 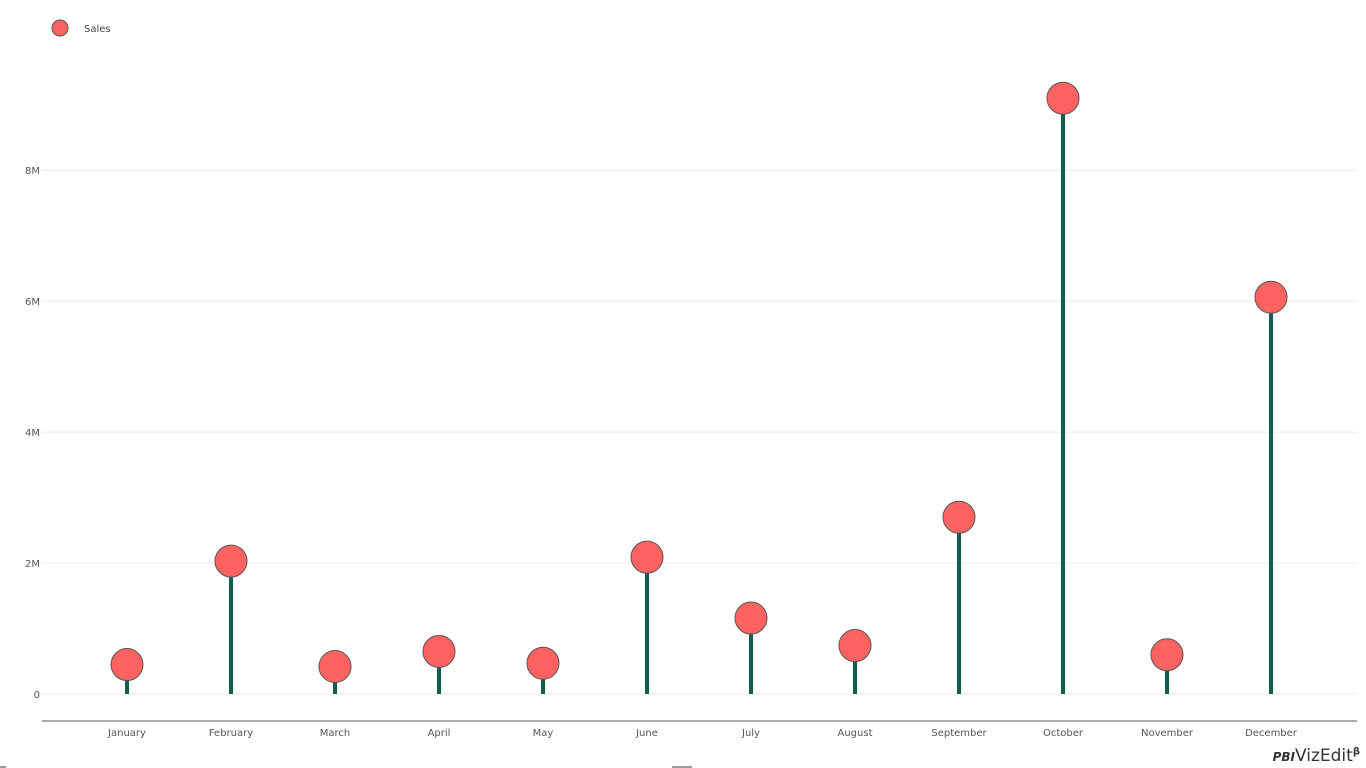 I want to click on marker-march, so click(x=335, y=667).